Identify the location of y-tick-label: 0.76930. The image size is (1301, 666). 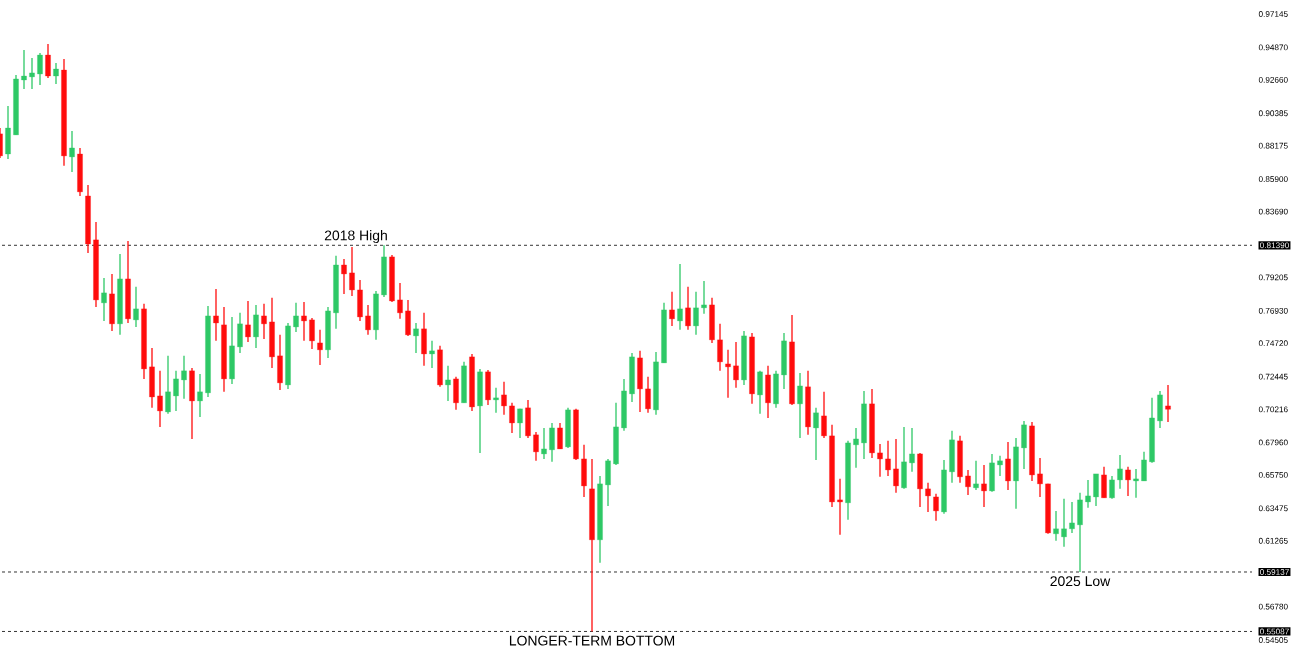
(1273, 310).